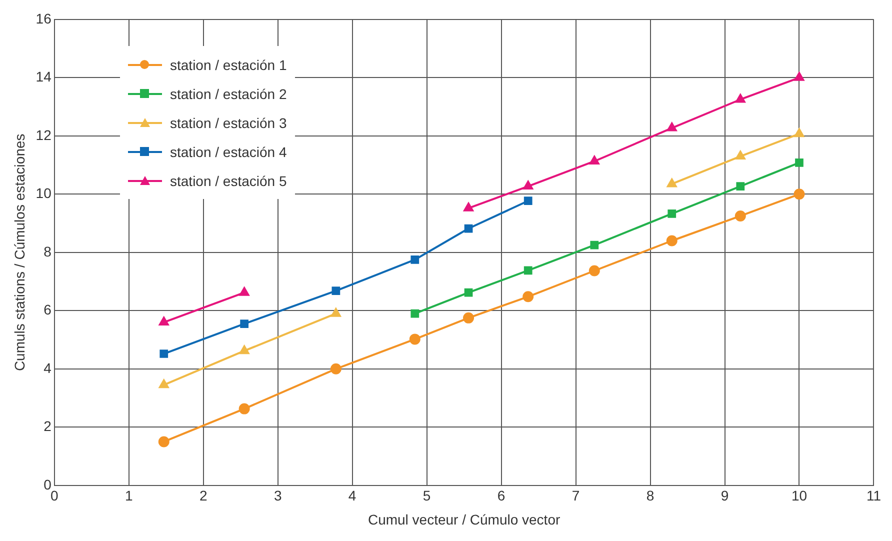 This screenshot has height=541, width=892. What do you see at coordinates (44, 76) in the screenshot?
I see `y-tick-label: 14` at bounding box center [44, 76].